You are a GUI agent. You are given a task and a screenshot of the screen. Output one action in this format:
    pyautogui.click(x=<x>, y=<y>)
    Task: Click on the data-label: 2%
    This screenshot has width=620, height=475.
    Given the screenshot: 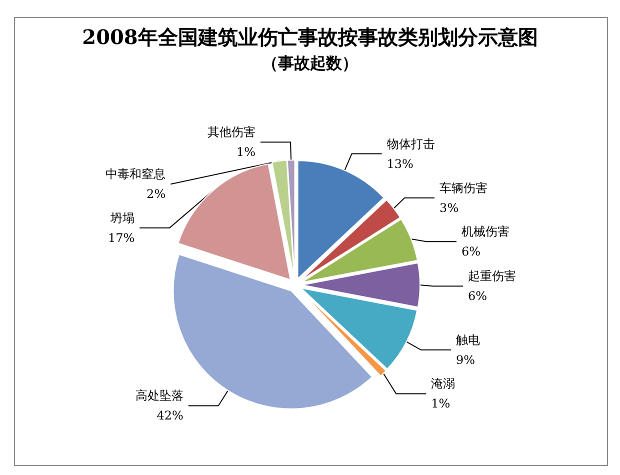 What is the action you would take?
    pyautogui.click(x=156, y=194)
    